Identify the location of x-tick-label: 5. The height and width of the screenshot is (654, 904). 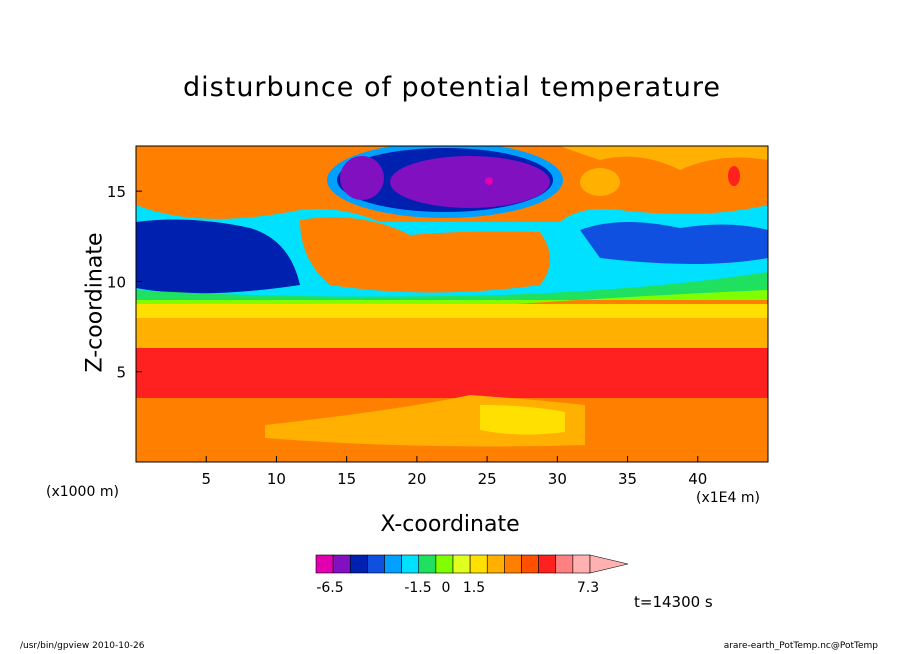
(206, 479).